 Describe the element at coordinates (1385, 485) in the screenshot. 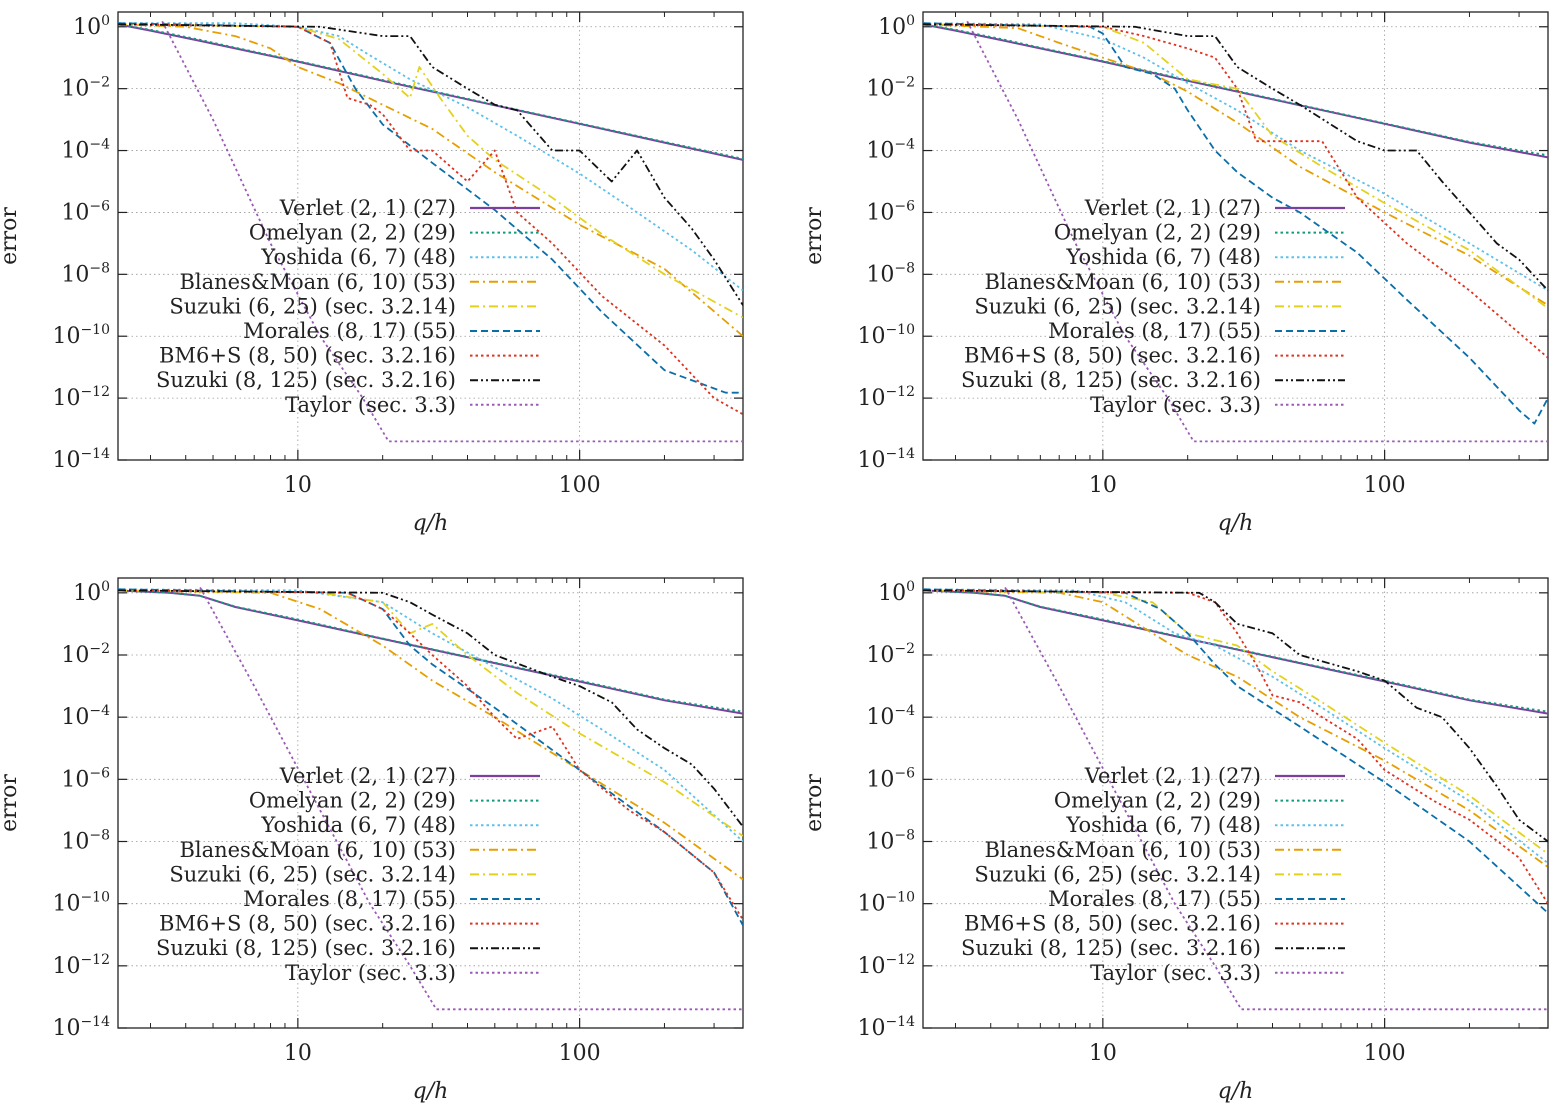

I see `x-tick-label: 100` at that location.